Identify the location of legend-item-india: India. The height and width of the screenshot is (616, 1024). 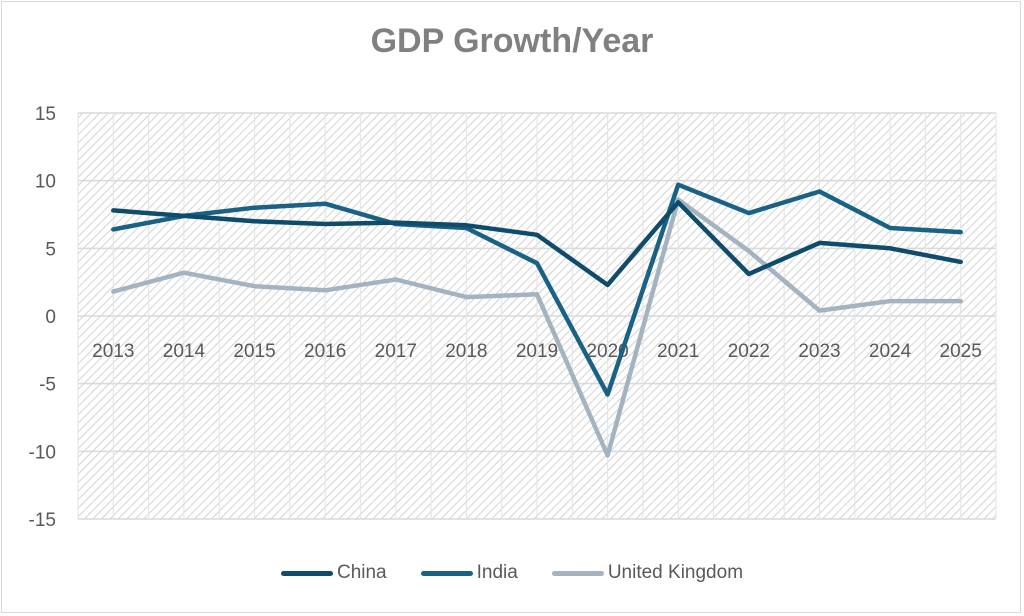
(469, 573).